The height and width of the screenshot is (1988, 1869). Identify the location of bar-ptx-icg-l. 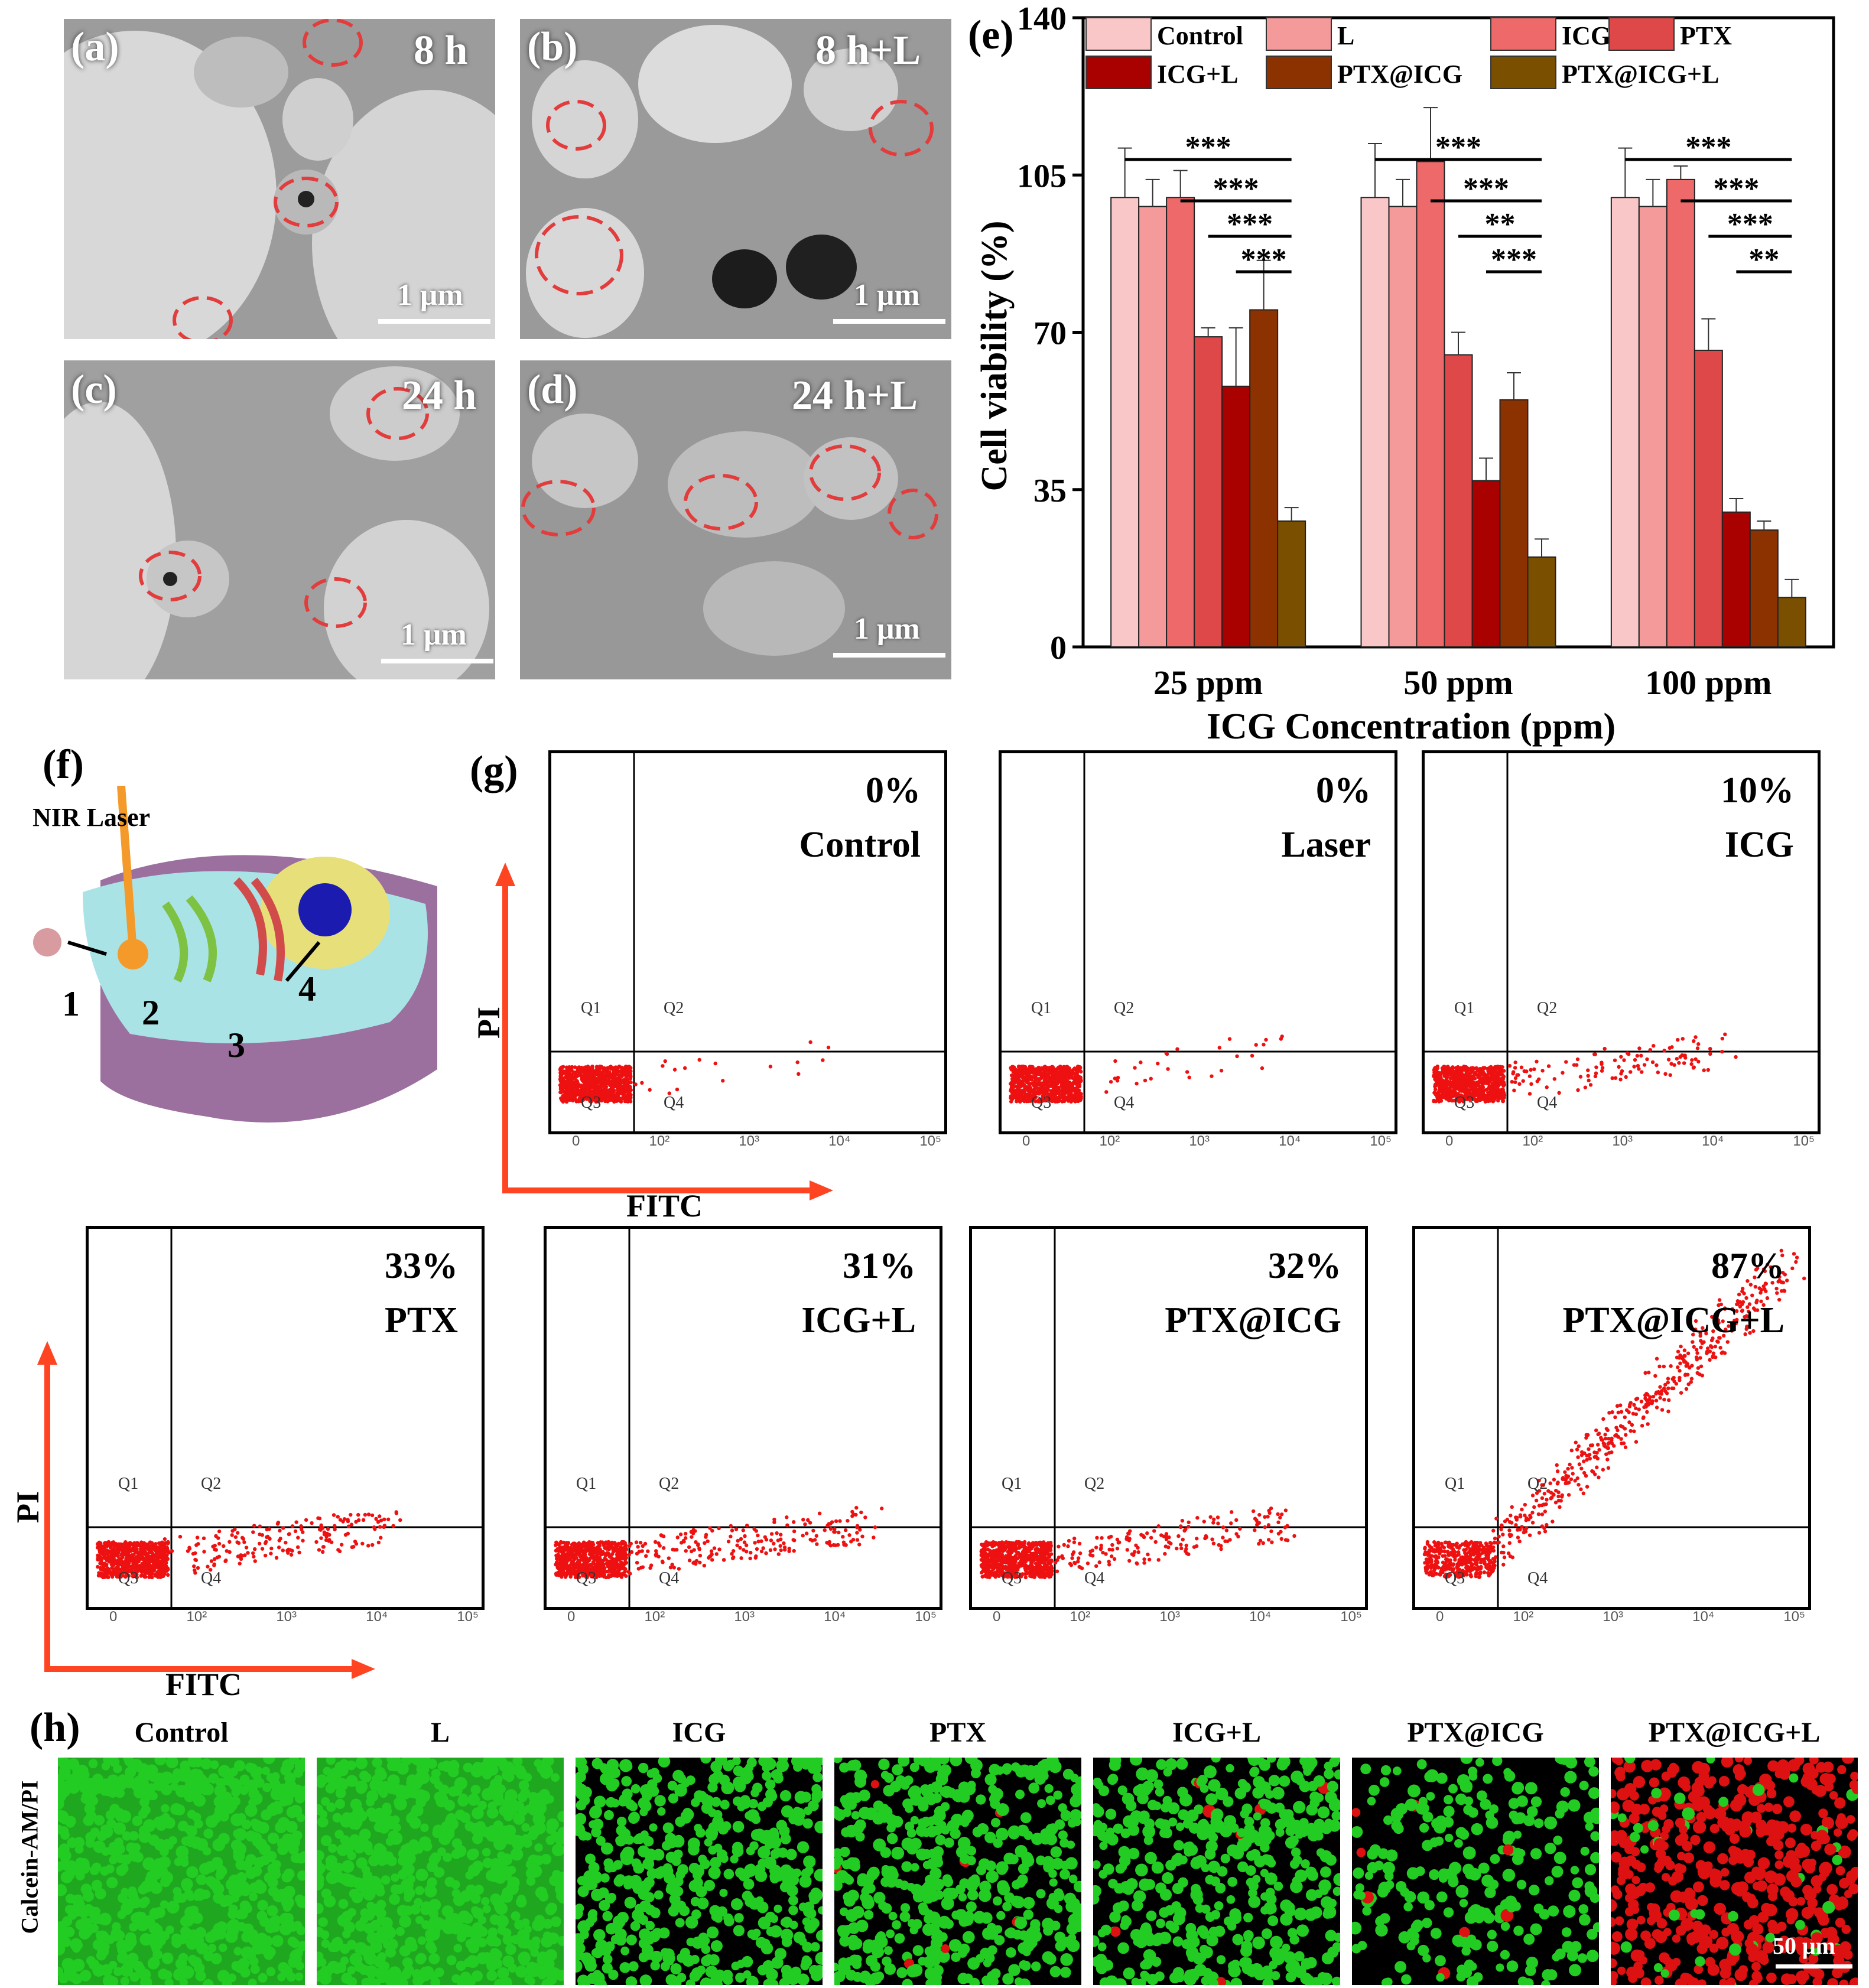
(1792, 623).